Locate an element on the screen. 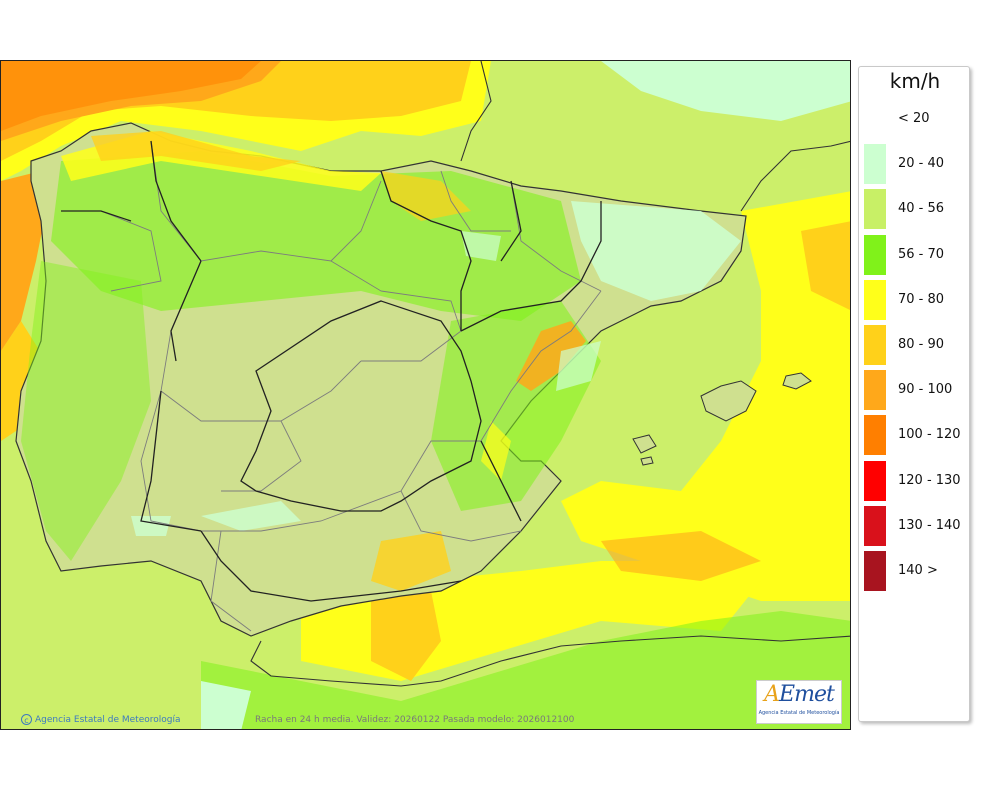  terrain-south-yellow is located at coordinates (411, 561).